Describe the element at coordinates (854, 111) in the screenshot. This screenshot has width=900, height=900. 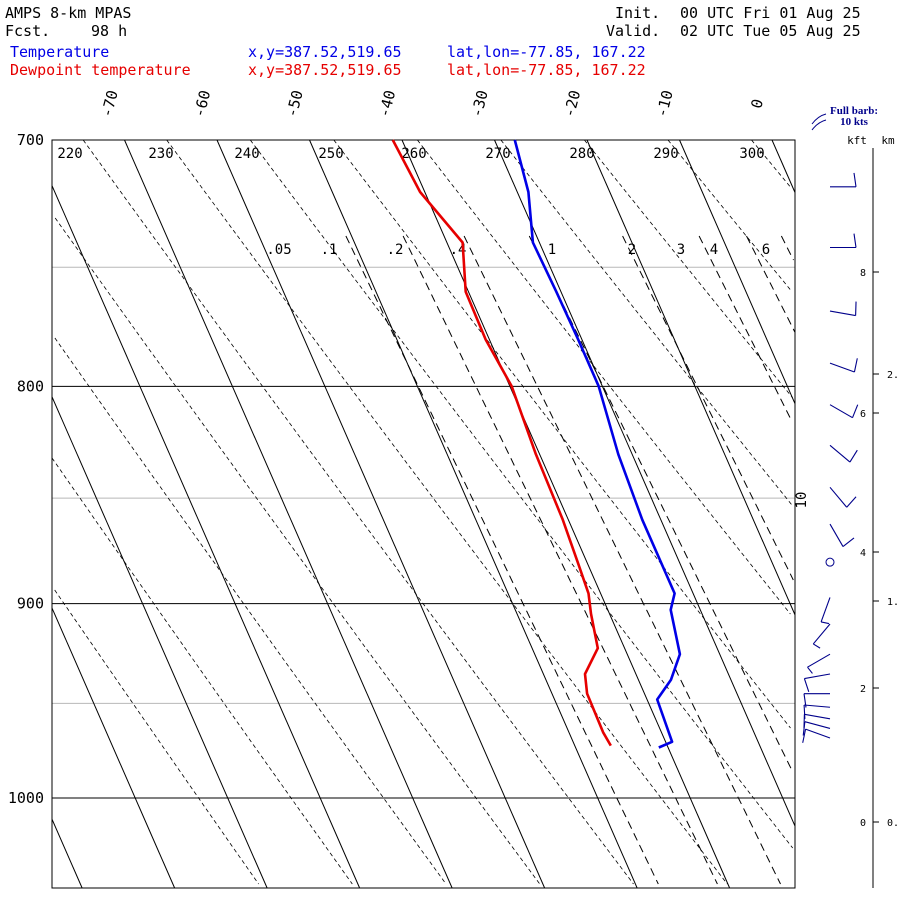
I see `wind-key-line1: Full barb:` at that location.